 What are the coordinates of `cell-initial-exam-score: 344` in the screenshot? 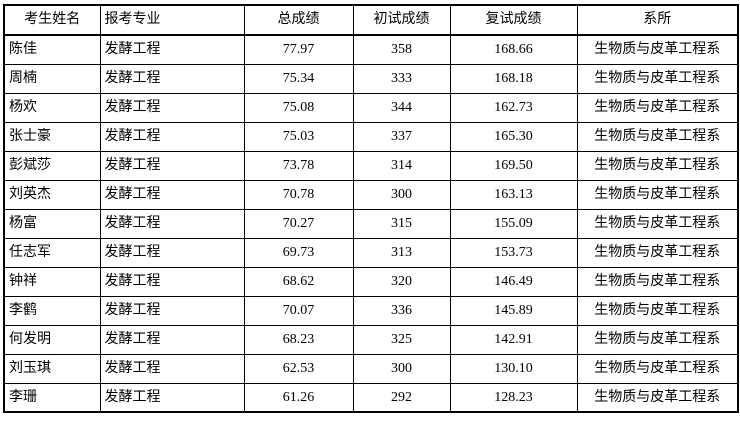 It's located at (401, 107).